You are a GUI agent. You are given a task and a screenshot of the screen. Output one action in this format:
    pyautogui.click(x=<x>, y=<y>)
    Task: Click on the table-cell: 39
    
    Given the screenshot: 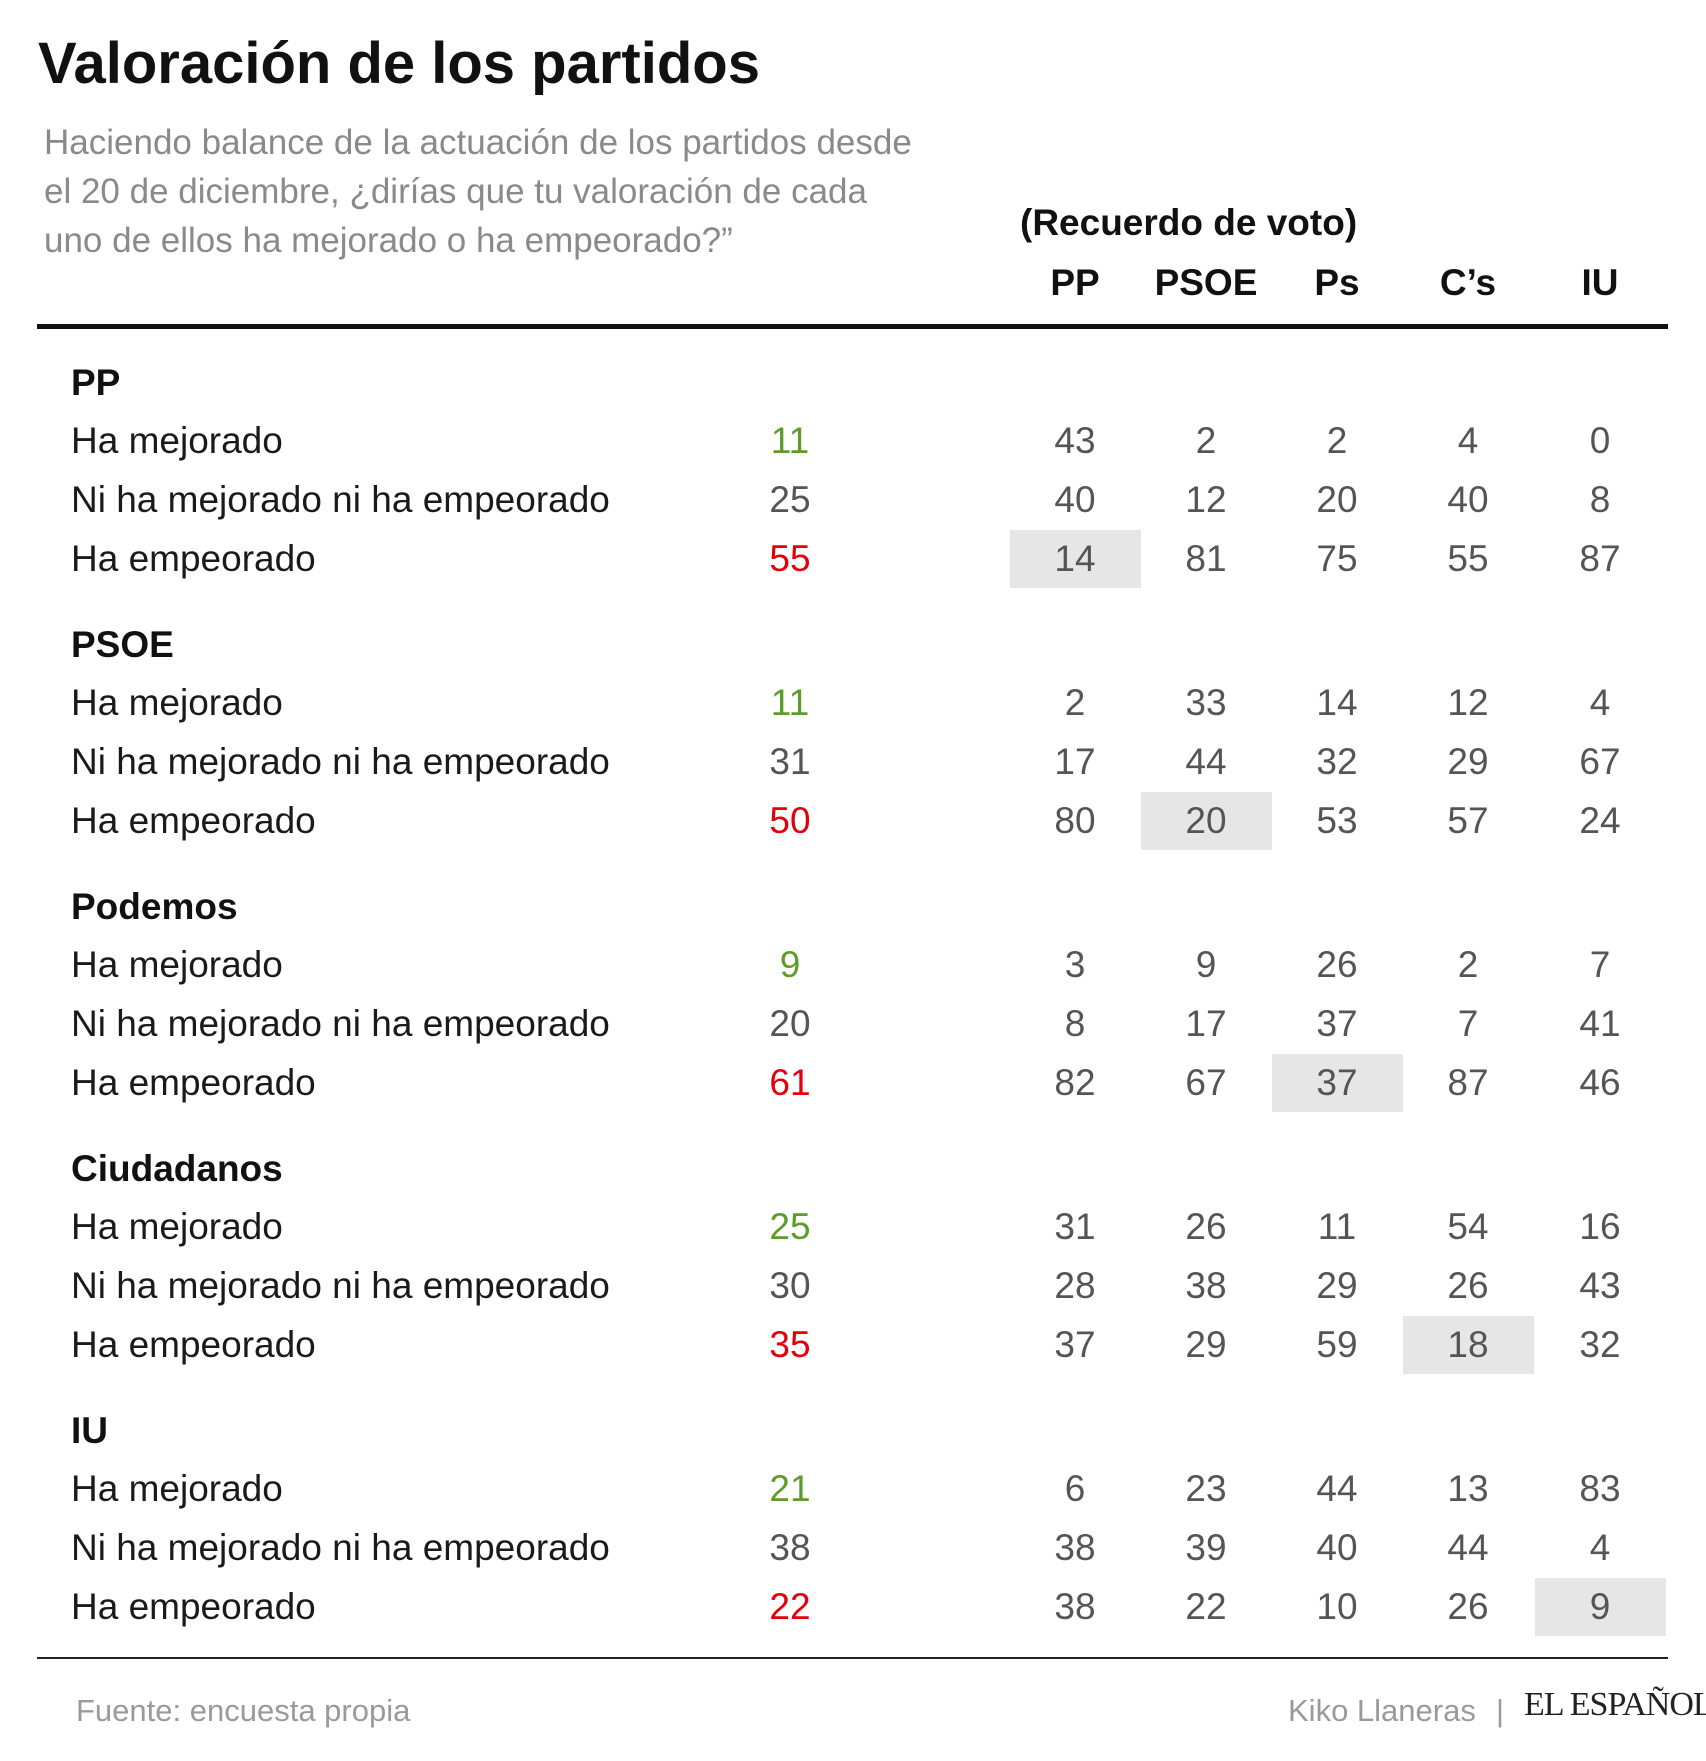 What is the action you would take?
    pyautogui.click(x=1206, y=1547)
    